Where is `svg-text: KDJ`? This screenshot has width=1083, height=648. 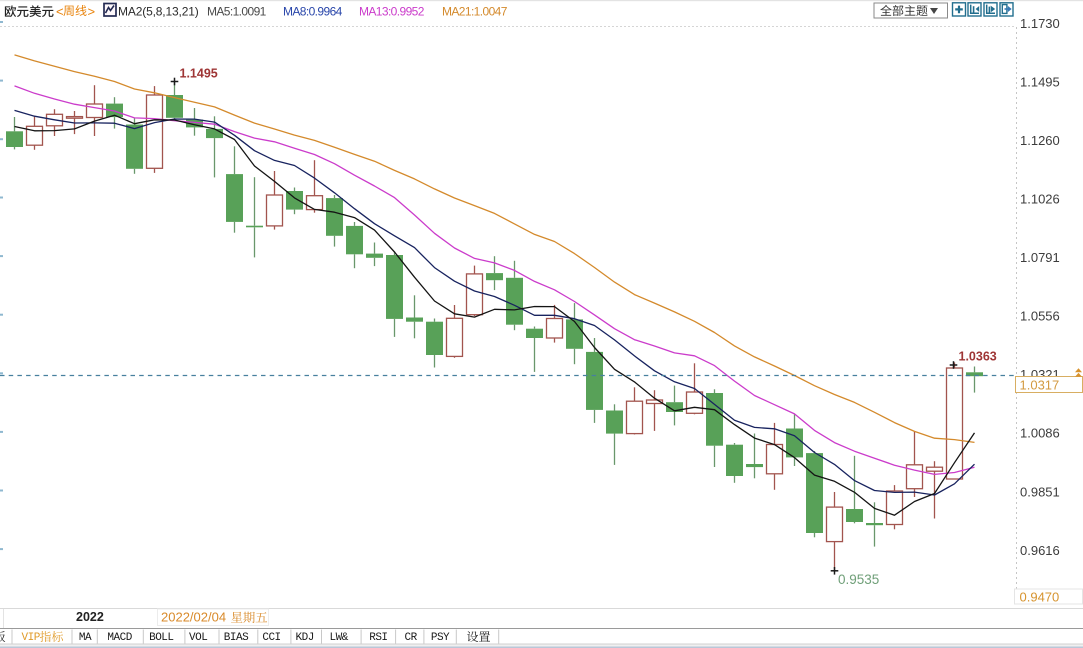 svg-text: KDJ is located at coordinates (305, 638).